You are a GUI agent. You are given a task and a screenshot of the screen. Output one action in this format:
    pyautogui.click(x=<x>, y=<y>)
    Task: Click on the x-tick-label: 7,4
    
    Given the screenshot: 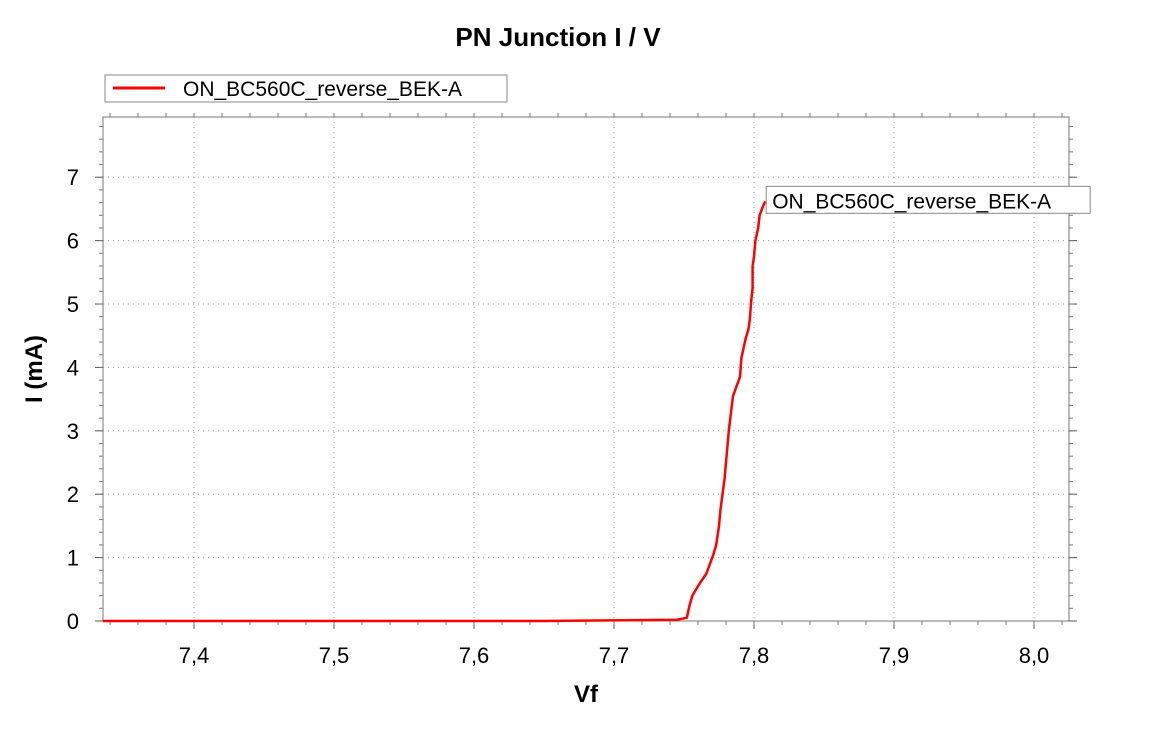 What is the action you would take?
    pyautogui.click(x=194, y=655)
    